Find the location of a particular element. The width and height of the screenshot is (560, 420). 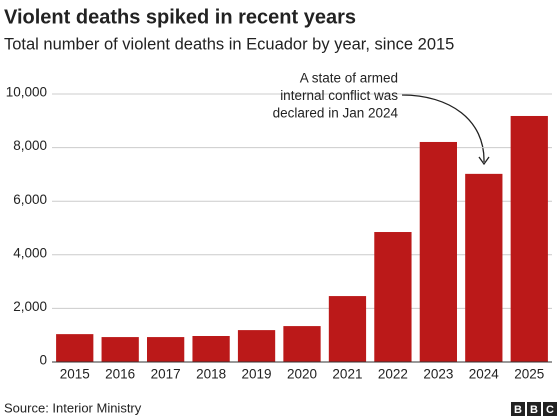

x-tick-label: 2016 is located at coordinates (120, 374).